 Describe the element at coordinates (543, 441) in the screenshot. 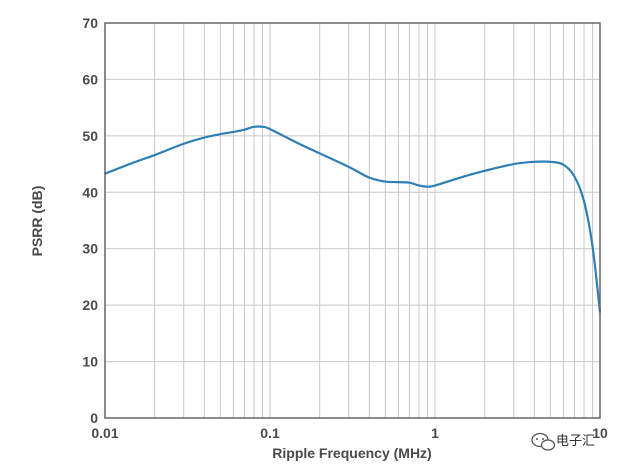

I see `wechat-icon` at that location.